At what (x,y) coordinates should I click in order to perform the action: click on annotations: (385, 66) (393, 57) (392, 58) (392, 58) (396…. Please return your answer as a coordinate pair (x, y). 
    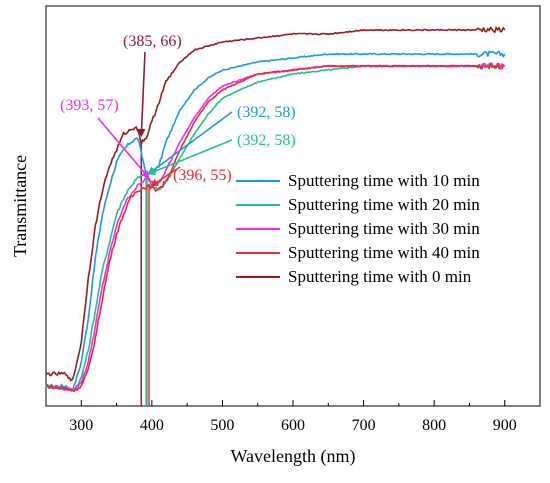
    Looking at the image, I should click on (178, 110).